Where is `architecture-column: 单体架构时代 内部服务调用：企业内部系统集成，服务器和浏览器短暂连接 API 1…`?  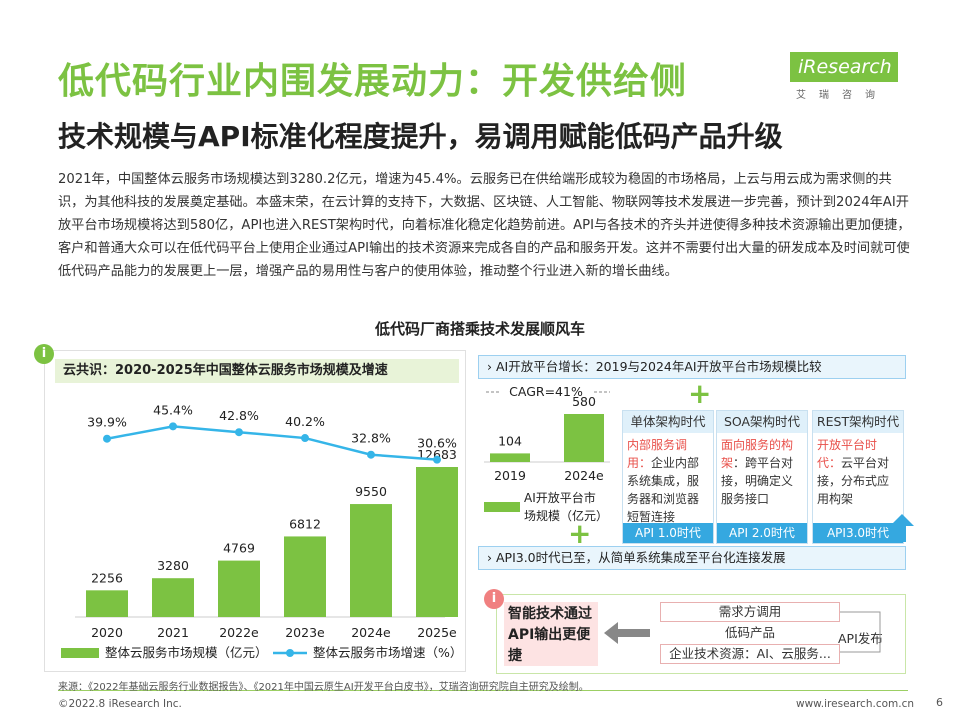 architecture-column: 单体架构时代 内部服务调用：企业内部系统集成，服务器和浏览器短暂连接 API 1… is located at coordinates (668, 477).